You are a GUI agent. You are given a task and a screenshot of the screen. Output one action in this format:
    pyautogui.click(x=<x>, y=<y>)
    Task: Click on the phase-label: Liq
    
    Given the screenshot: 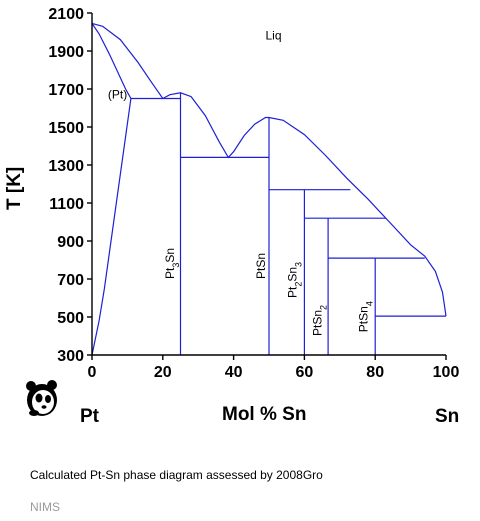 What is the action you would take?
    pyautogui.click(x=274, y=36)
    